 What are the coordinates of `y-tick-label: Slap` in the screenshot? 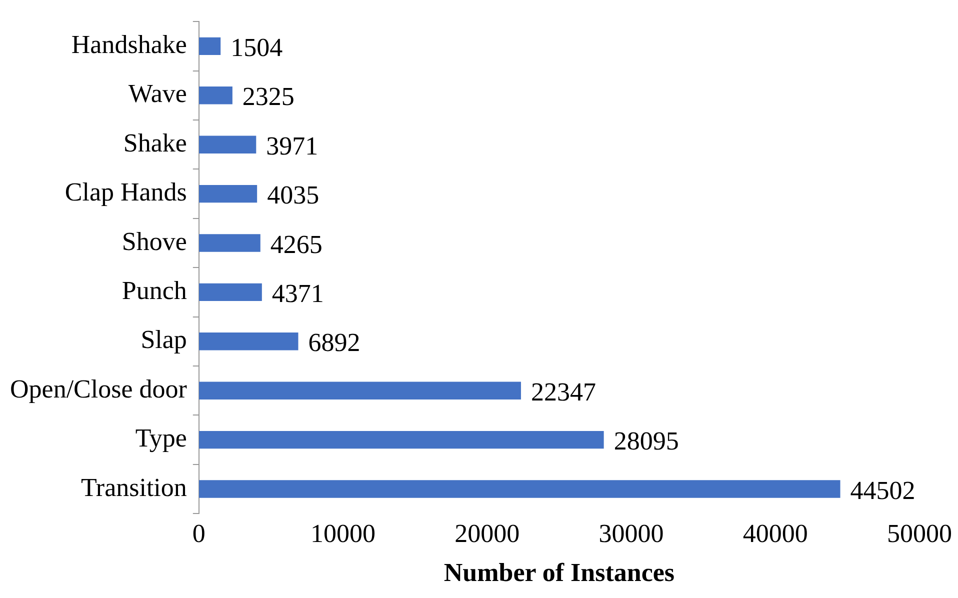 It's located at (163, 339).